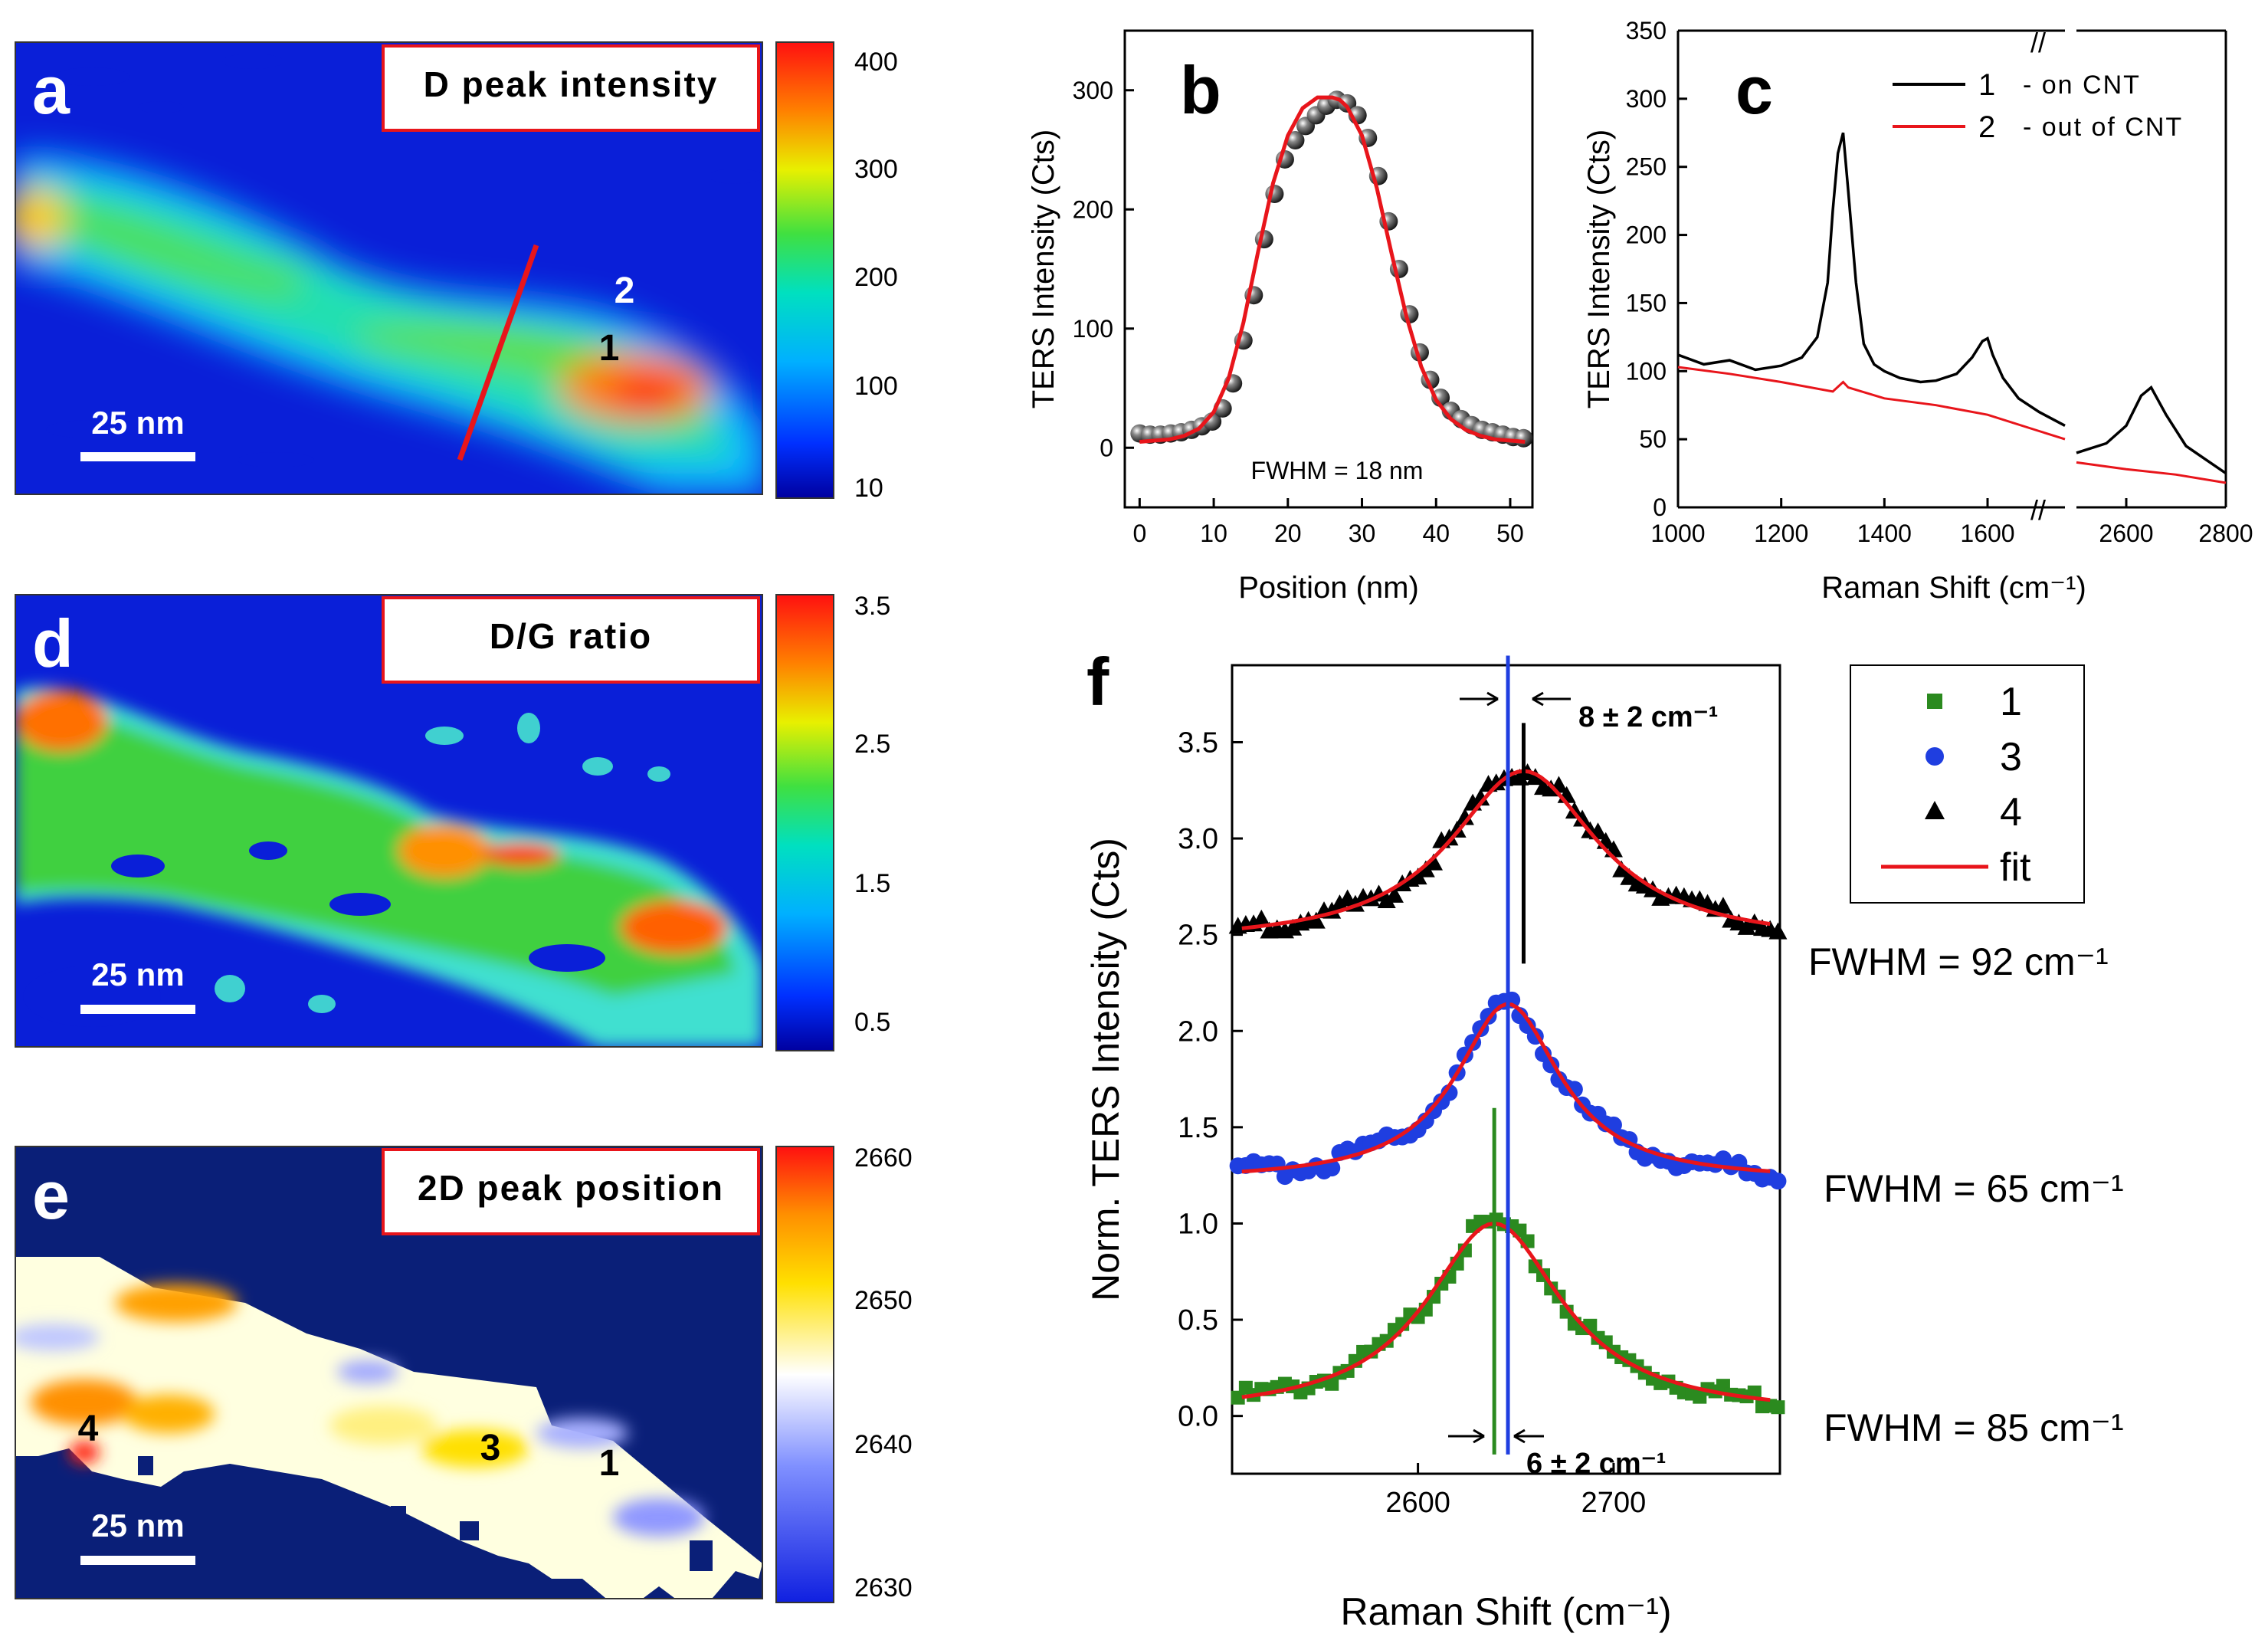 This screenshot has width=2268, height=1650. I want to click on chart-b-frame, so click(1328, 269).